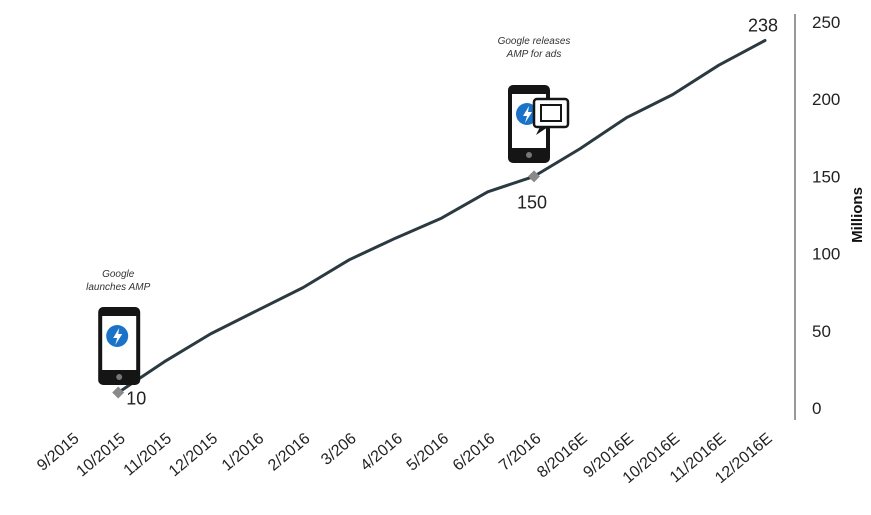  What do you see at coordinates (539, 124) in the screenshot?
I see `amp-phone-ad-icon` at bounding box center [539, 124].